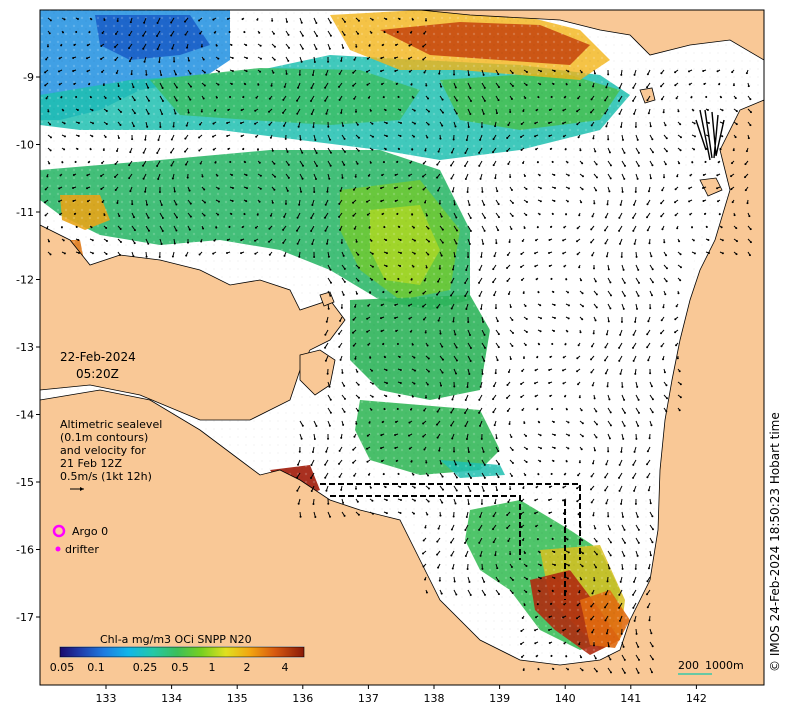 This screenshot has width=792, height=716. I want to click on y-tick-label: -12, so click(25, 280).